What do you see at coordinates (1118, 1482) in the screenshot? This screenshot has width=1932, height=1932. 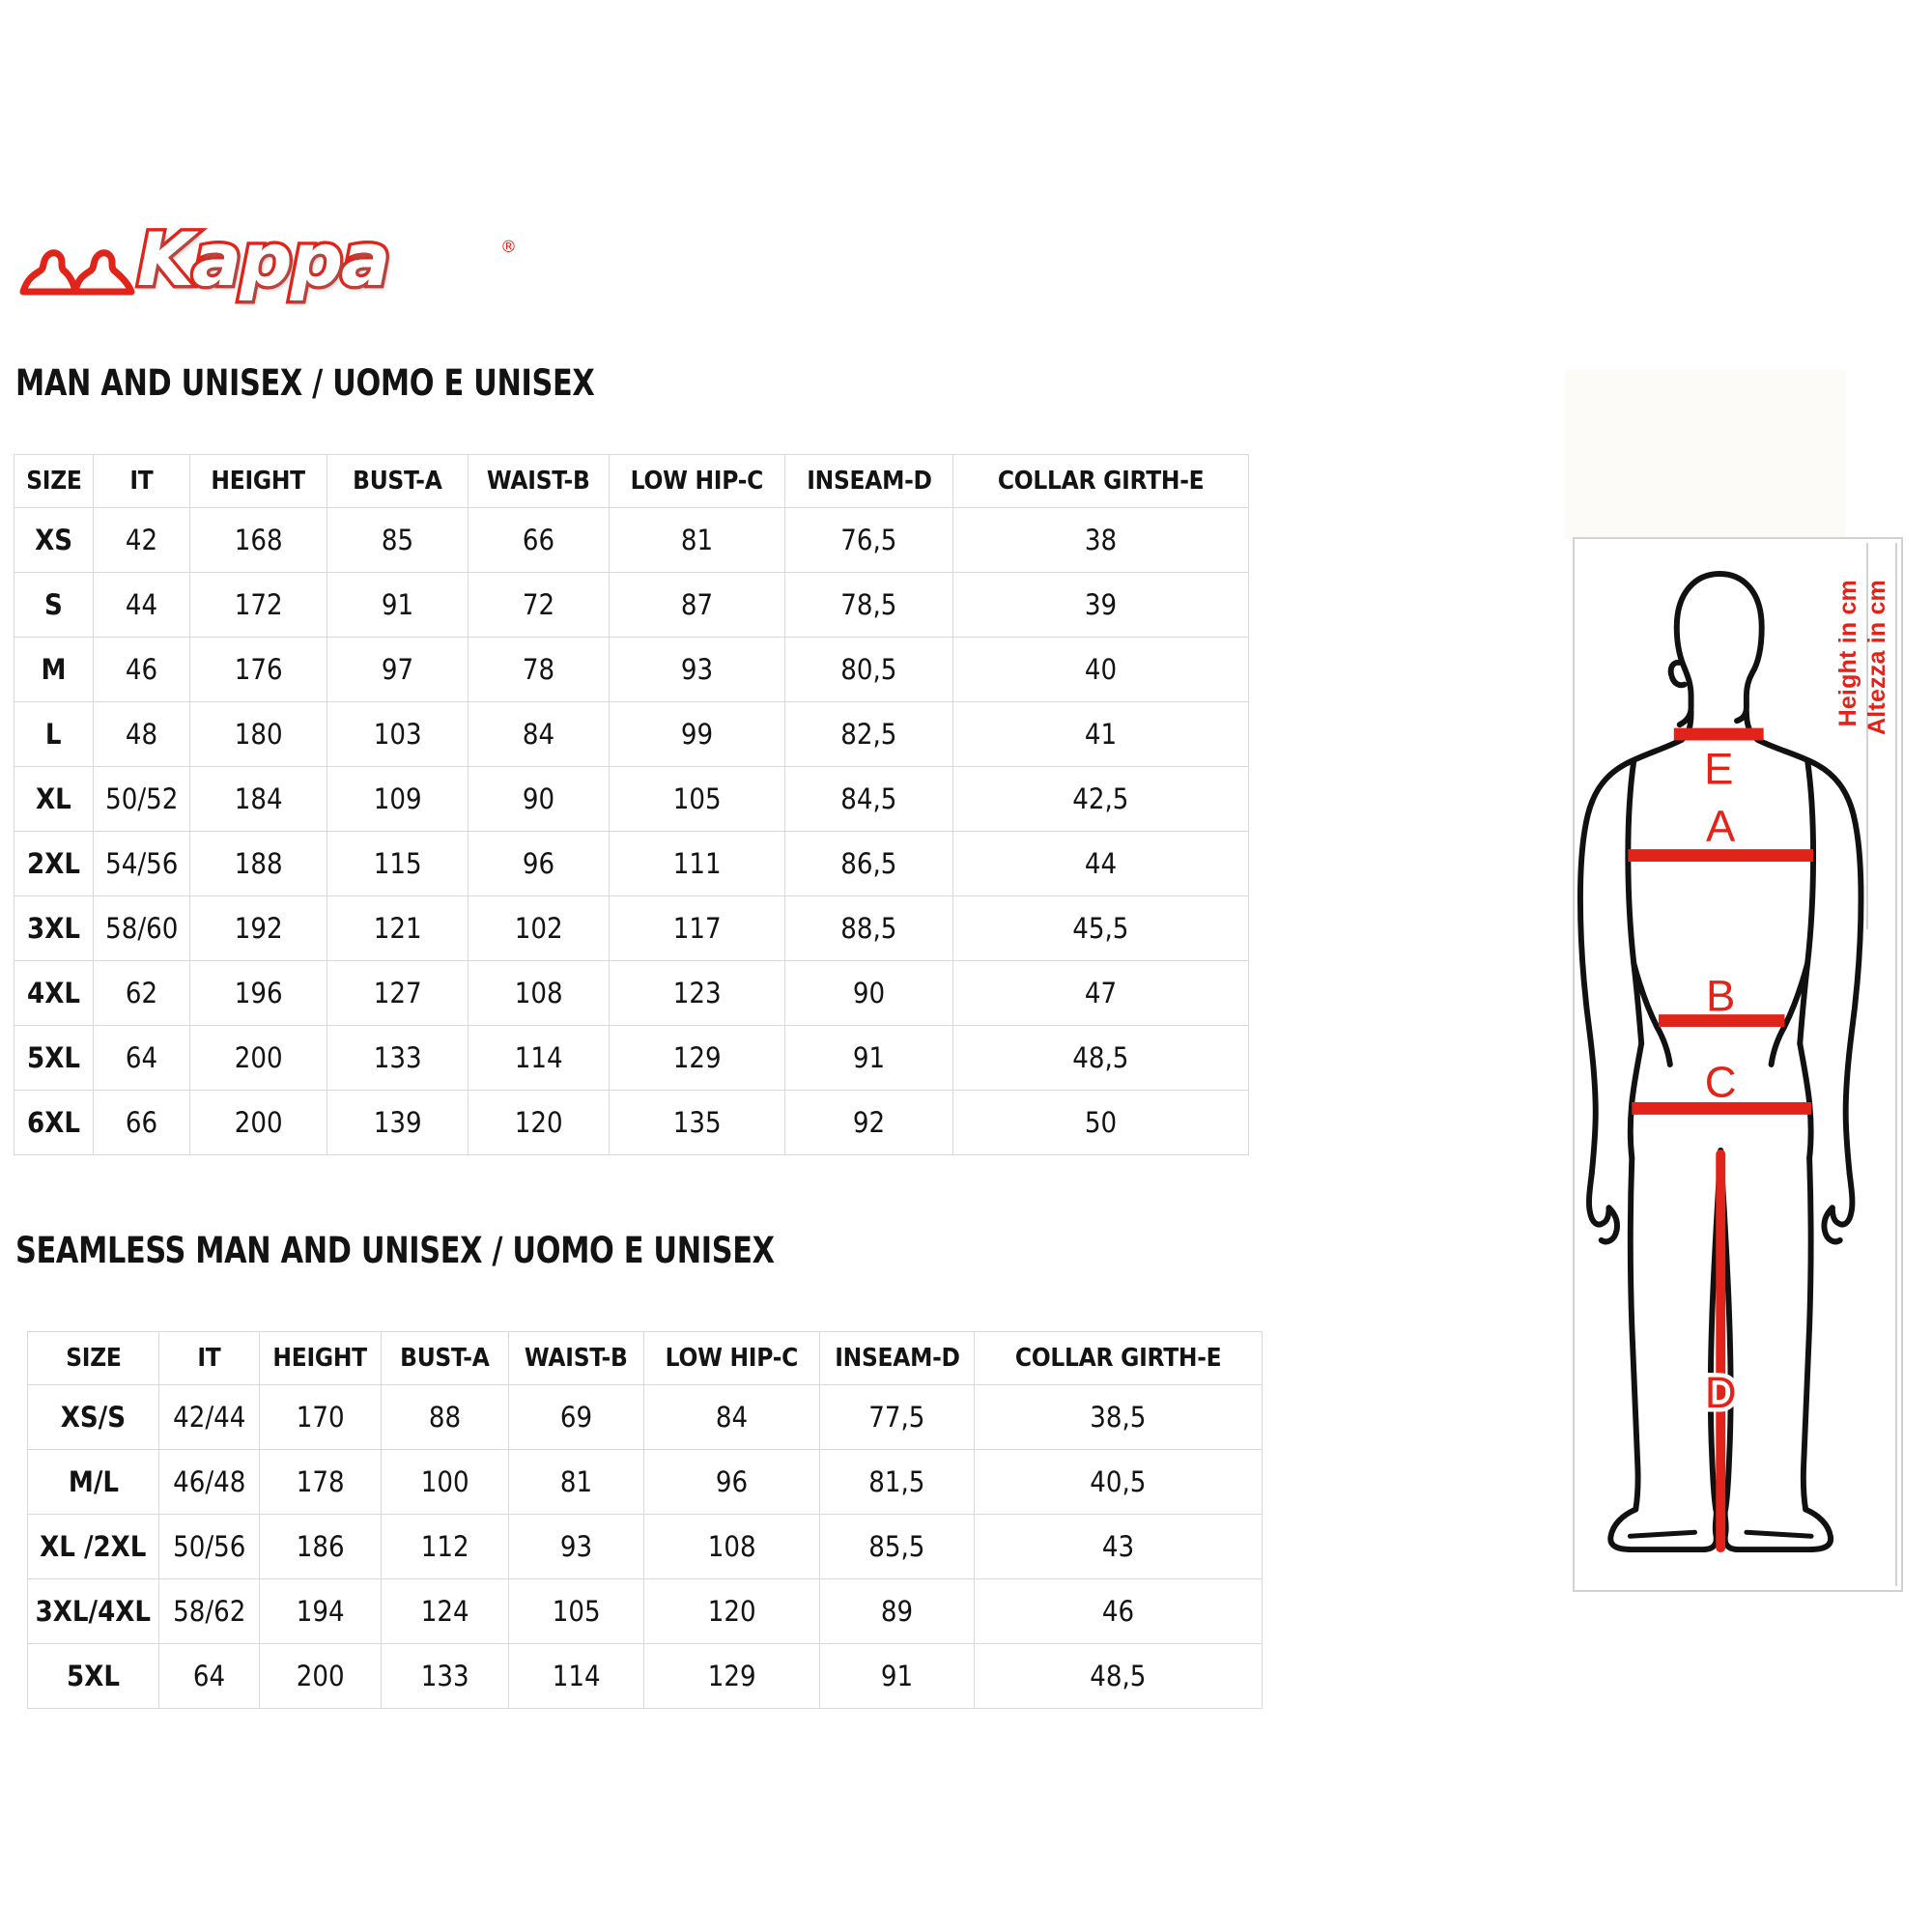 I see `cell-value: 40,5` at bounding box center [1118, 1482].